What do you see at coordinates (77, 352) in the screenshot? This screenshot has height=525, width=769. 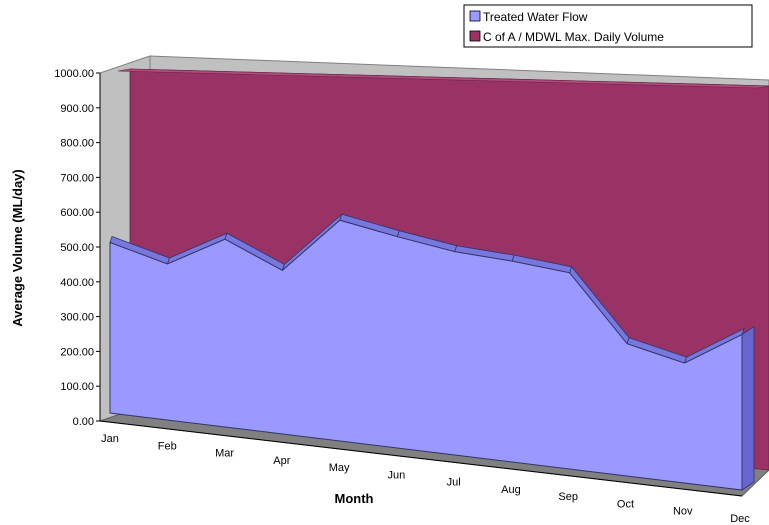 I see `y-tick-label: 200.00` at bounding box center [77, 352].